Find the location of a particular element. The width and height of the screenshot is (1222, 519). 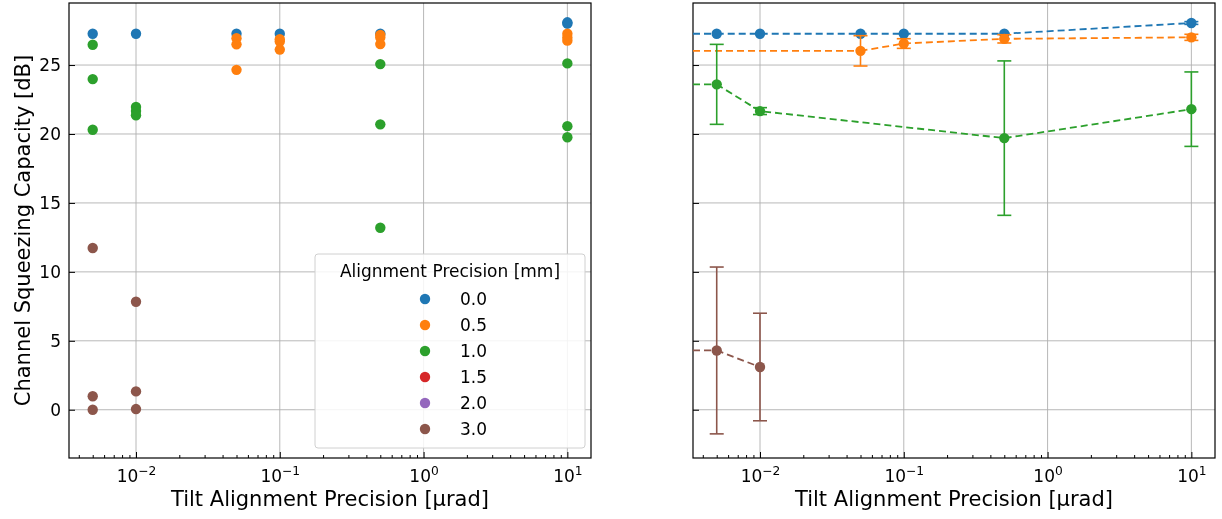

legend-label: 1.0 is located at coordinates (474, 351).